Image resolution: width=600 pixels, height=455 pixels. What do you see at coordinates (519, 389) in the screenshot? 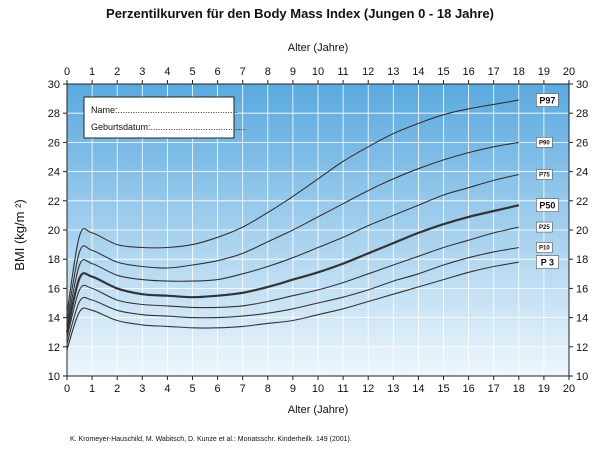
I see `x-tick-label: 18` at bounding box center [519, 389].